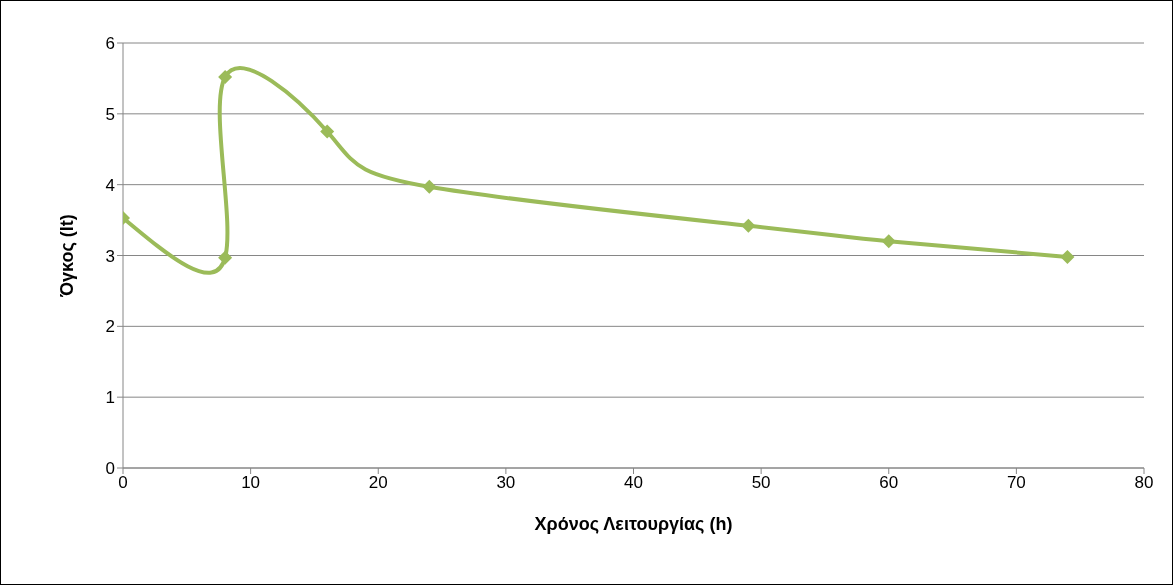 The width and height of the screenshot is (1173, 585). What do you see at coordinates (1016, 483) in the screenshot?
I see `x-tick-label: 70` at bounding box center [1016, 483].